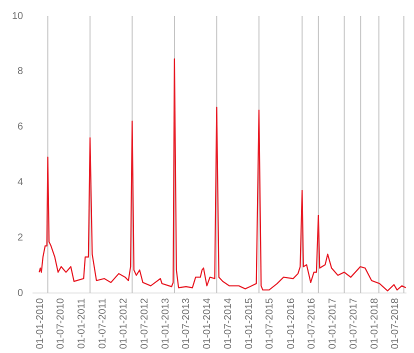  What do you see at coordinates (61, 324) in the screenshot?
I see `x-tick-label: 01-07-2010` at bounding box center [61, 324].